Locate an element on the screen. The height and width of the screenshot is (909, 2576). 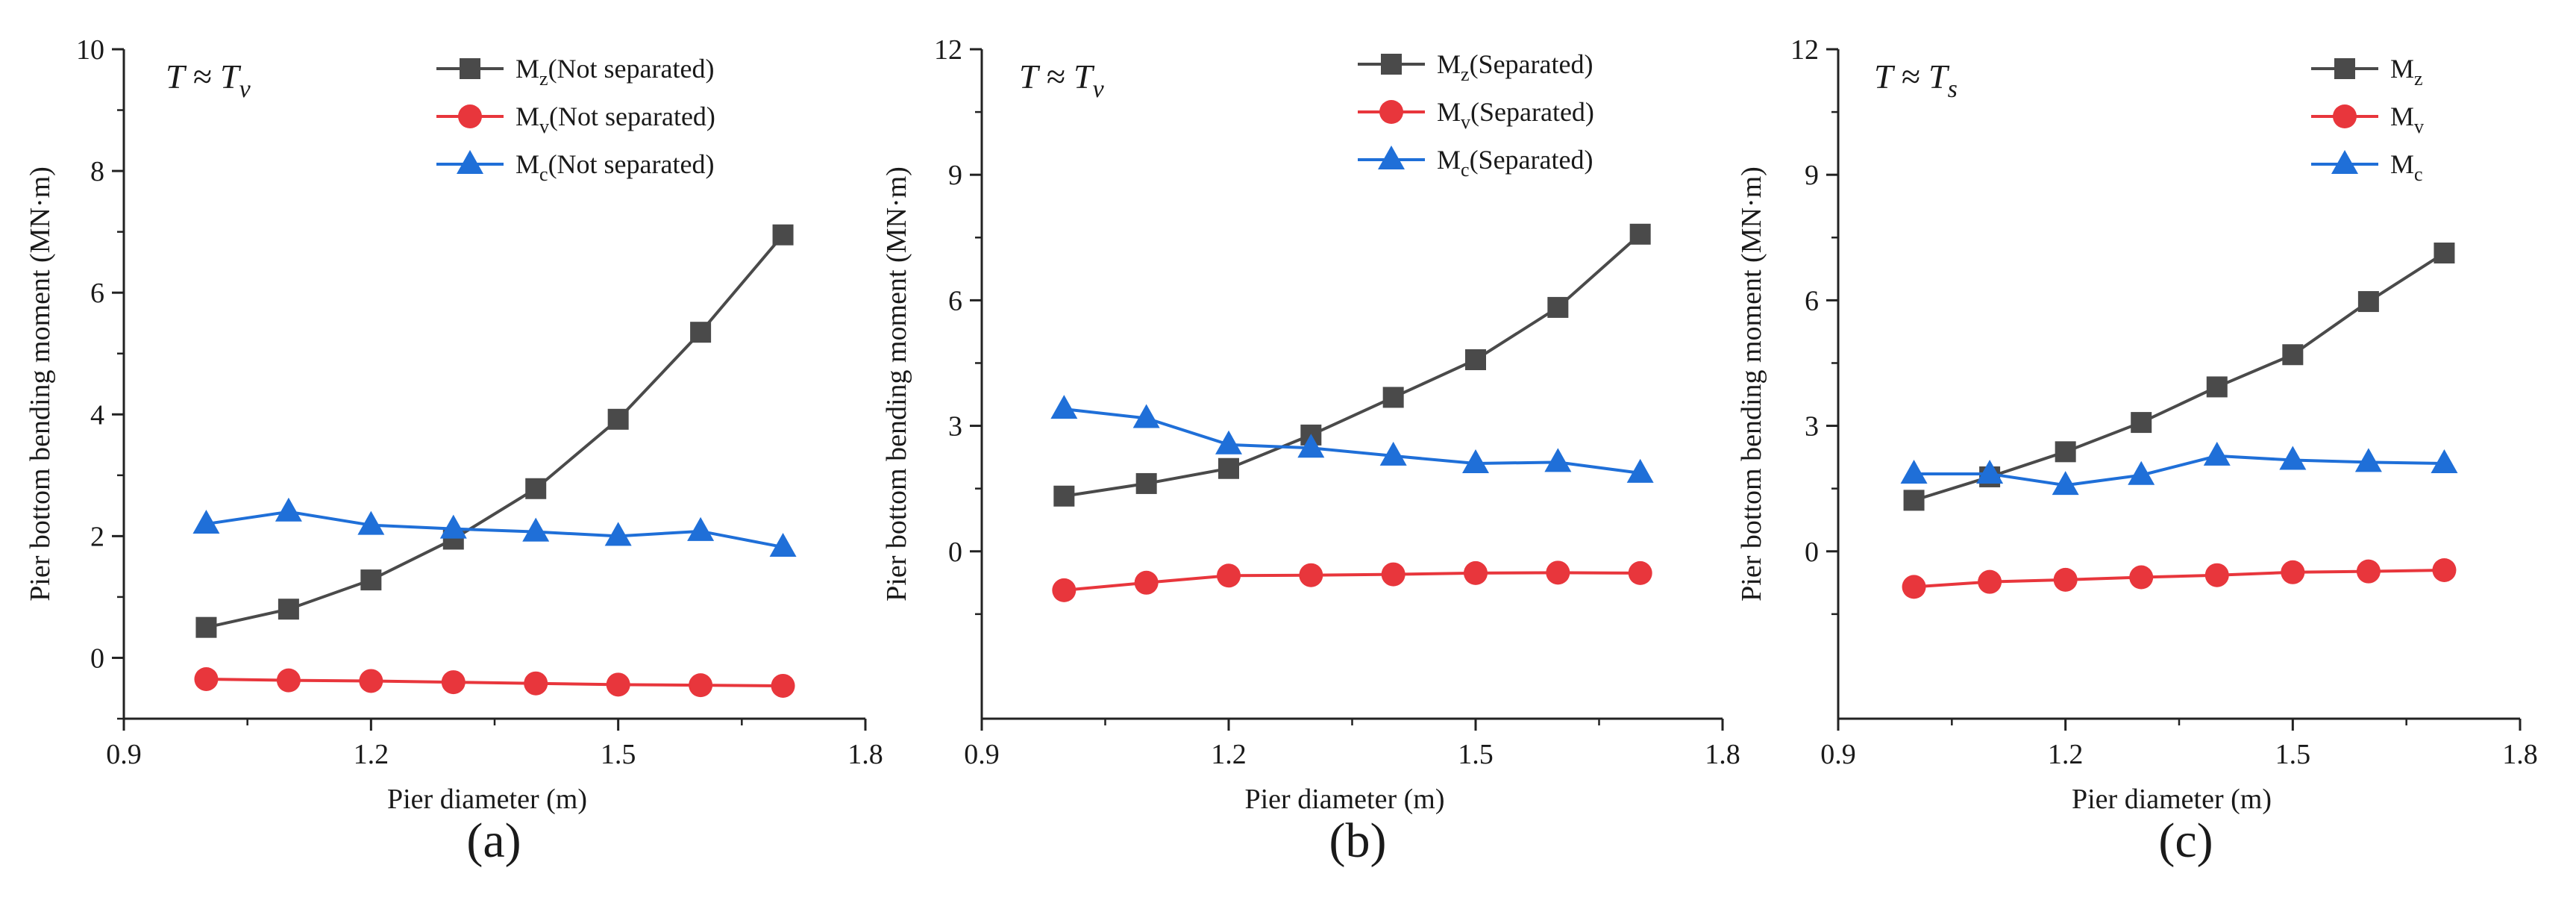
regime-annotation: T ≈ Tv is located at coordinates (1062, 80).